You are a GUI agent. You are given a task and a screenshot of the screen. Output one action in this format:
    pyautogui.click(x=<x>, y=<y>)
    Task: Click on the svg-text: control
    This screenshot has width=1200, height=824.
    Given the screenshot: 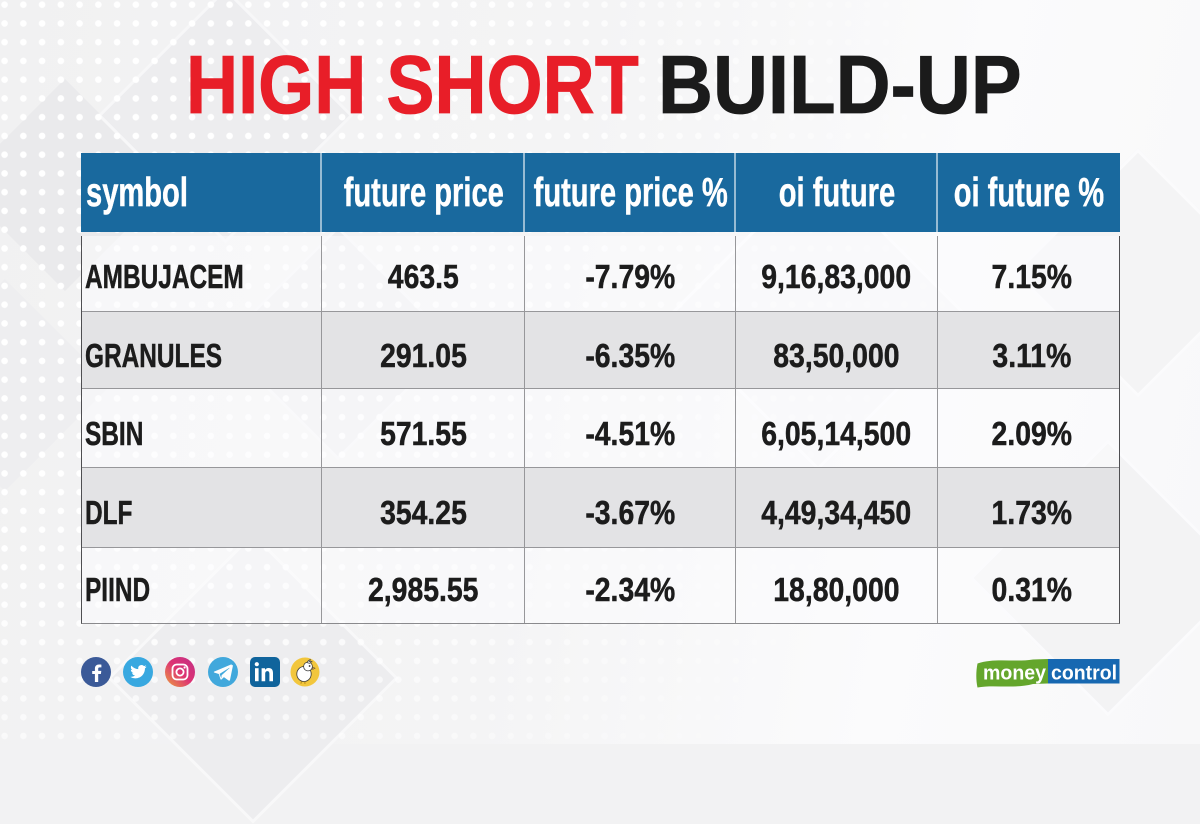 What is the action you would take?
    pyautogui.click(x=1084, y=672)
    